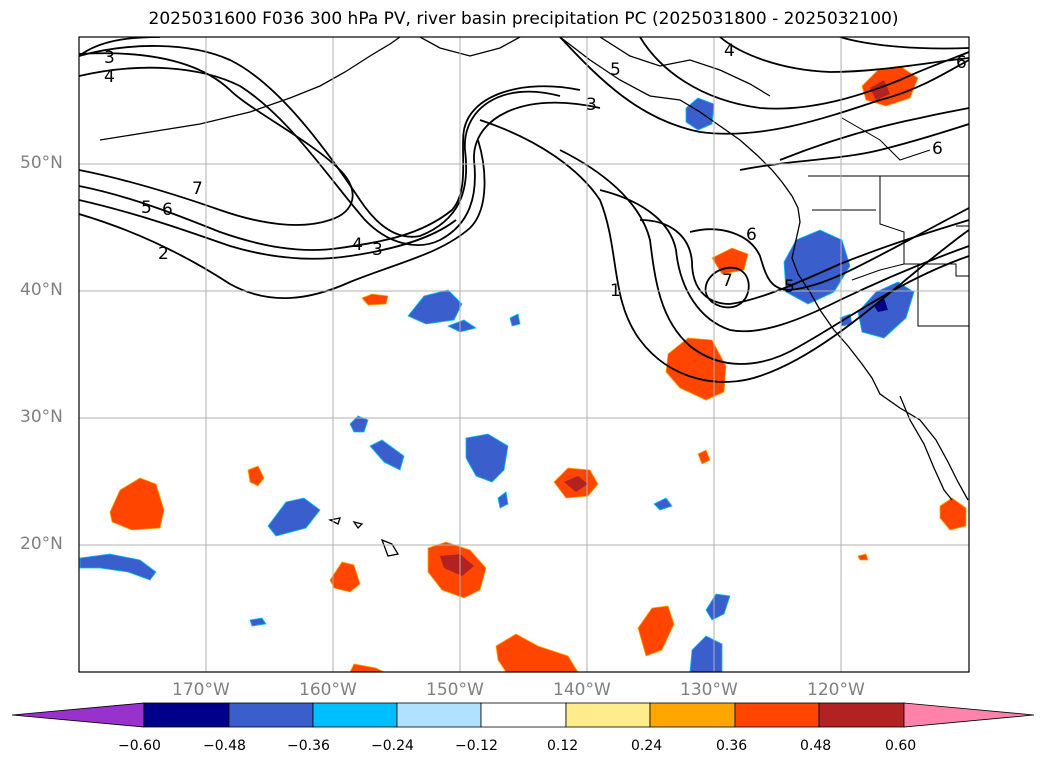 Image resolution: width=1047 pixels, height=765 pixels. I want to click on colorbar-tick: −0.48, so click(224, 746).